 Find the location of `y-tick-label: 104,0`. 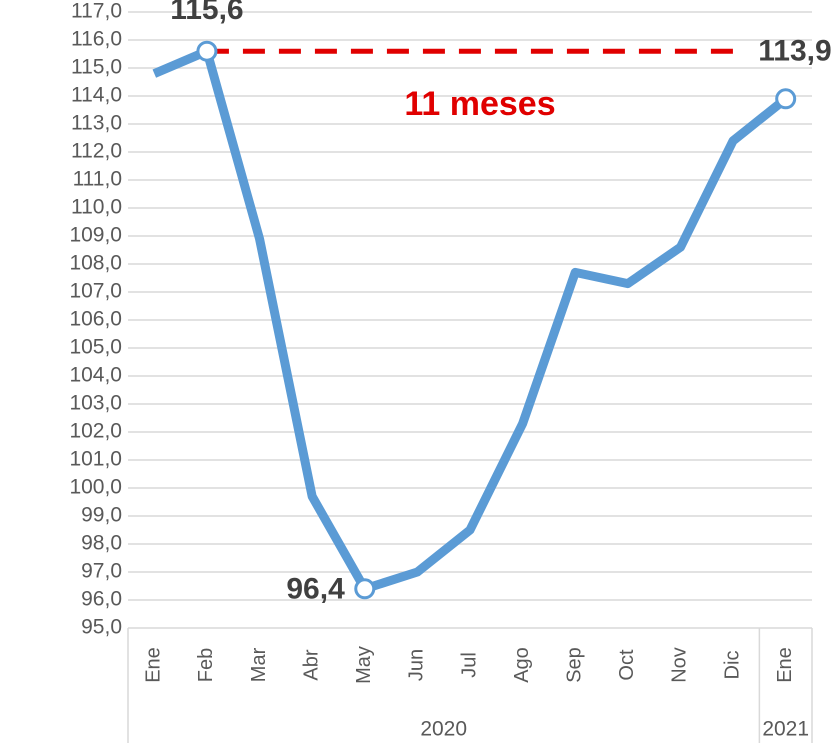

y-tick-label: 104,0 is located at coordinates (95, 375).